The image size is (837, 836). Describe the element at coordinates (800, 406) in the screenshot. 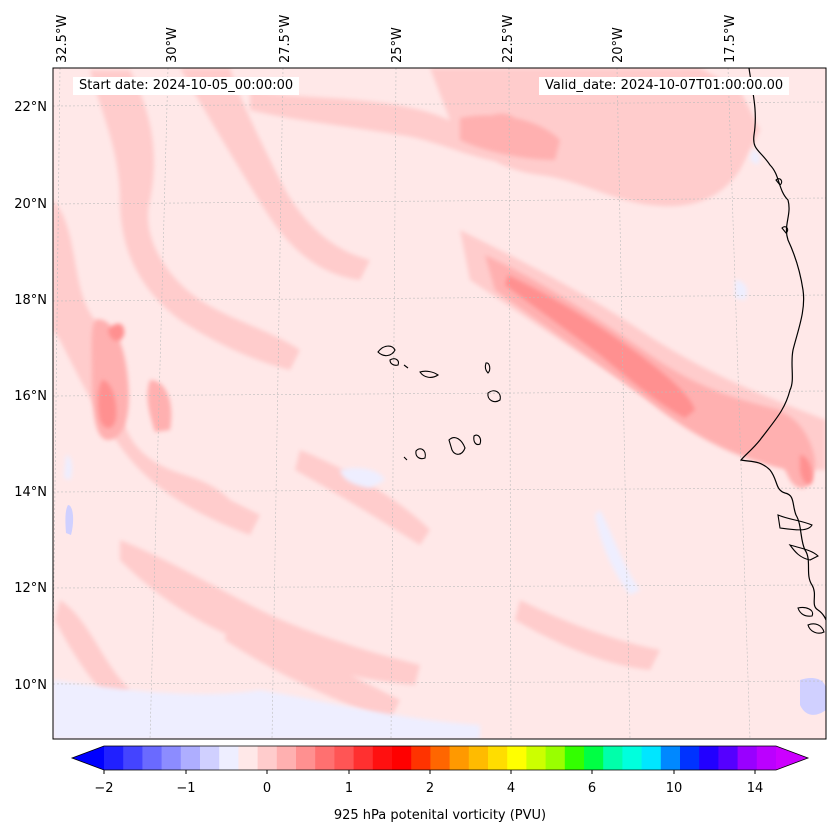

I see `coast-details` at that location.